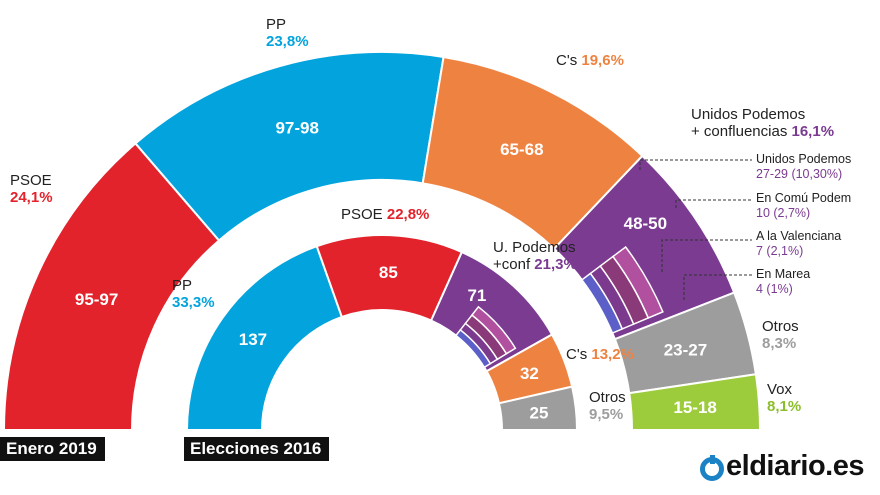 The image size is (880, 495). I want to click on inner-seat-label-0: 137, so click(253, 339).